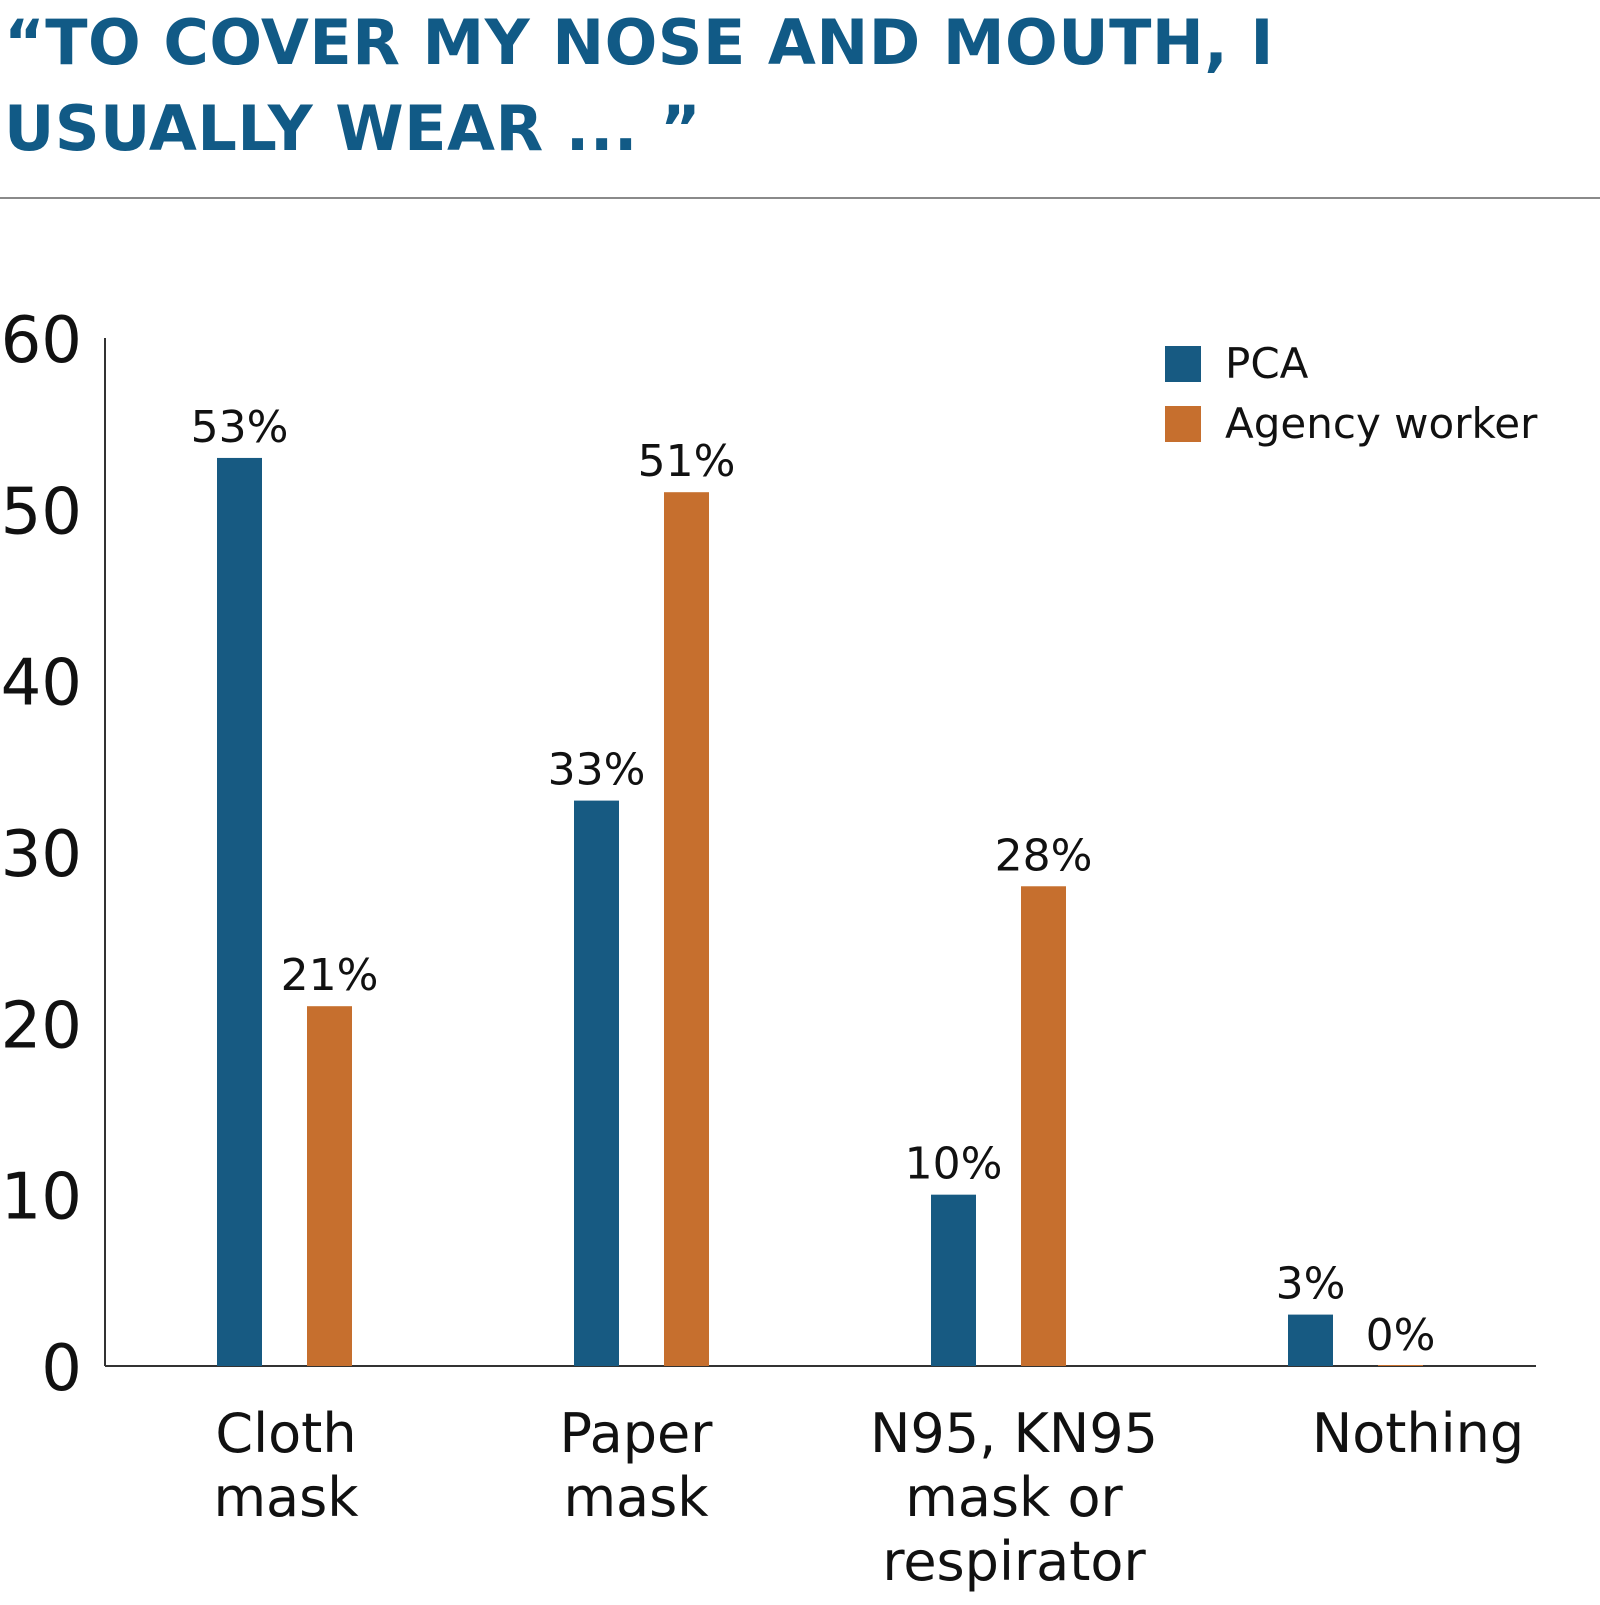 Image resolution: width=1600 pixels, height=1605 pixels. Describe the element at coordinates (597, 770) in the screenshot. I see `bar-value-label: 33%` at that location.